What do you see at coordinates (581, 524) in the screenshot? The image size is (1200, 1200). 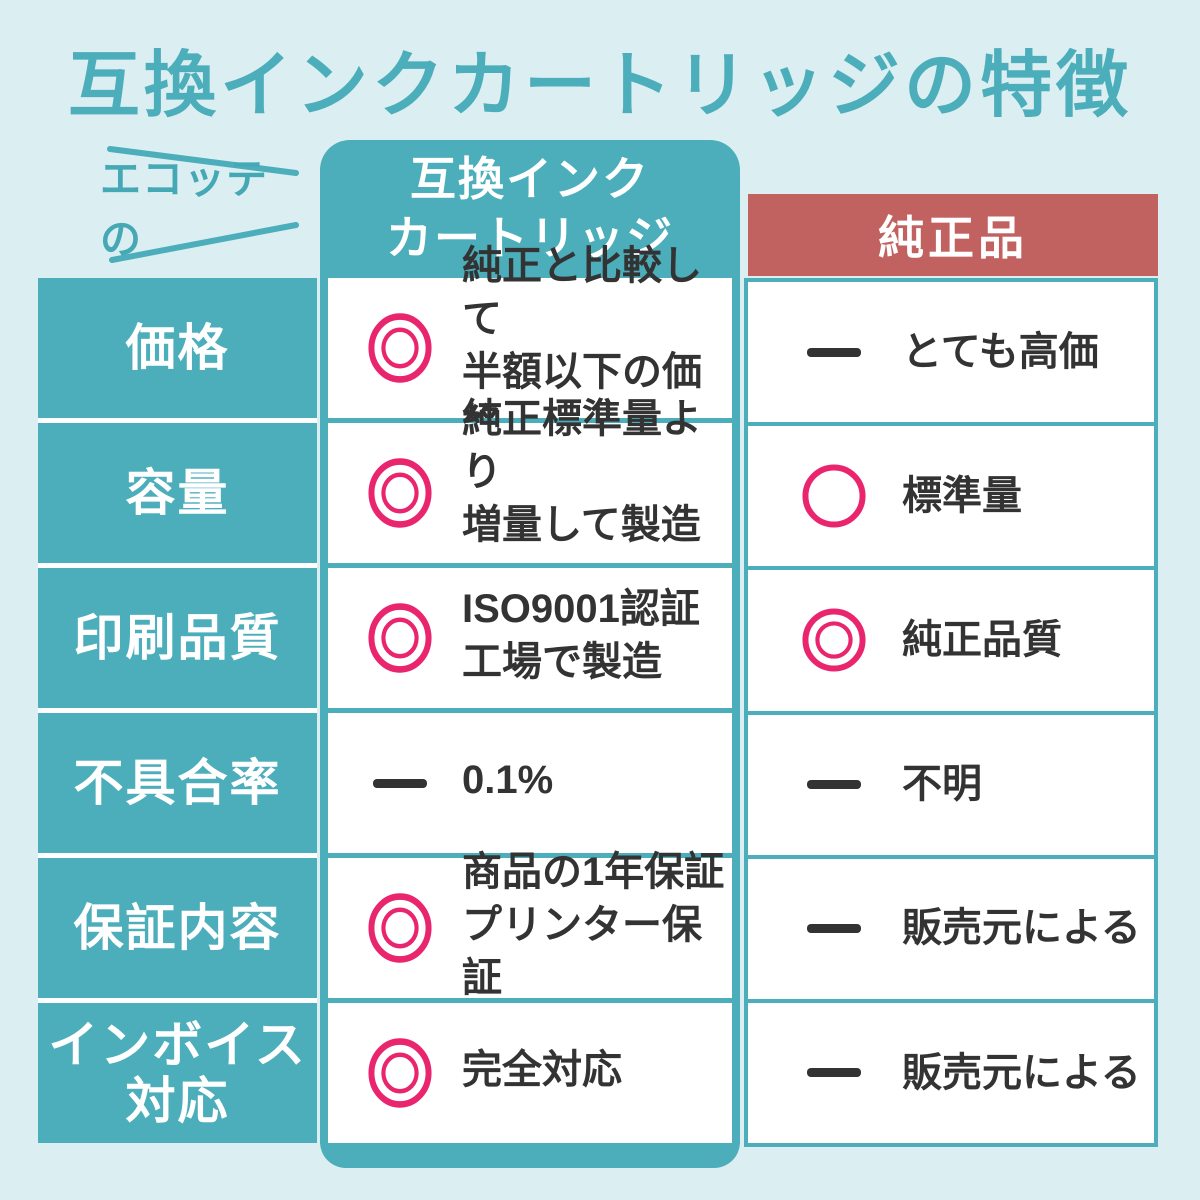 I see `cell-line: 増量して製造` at bounding box center [581, 524].